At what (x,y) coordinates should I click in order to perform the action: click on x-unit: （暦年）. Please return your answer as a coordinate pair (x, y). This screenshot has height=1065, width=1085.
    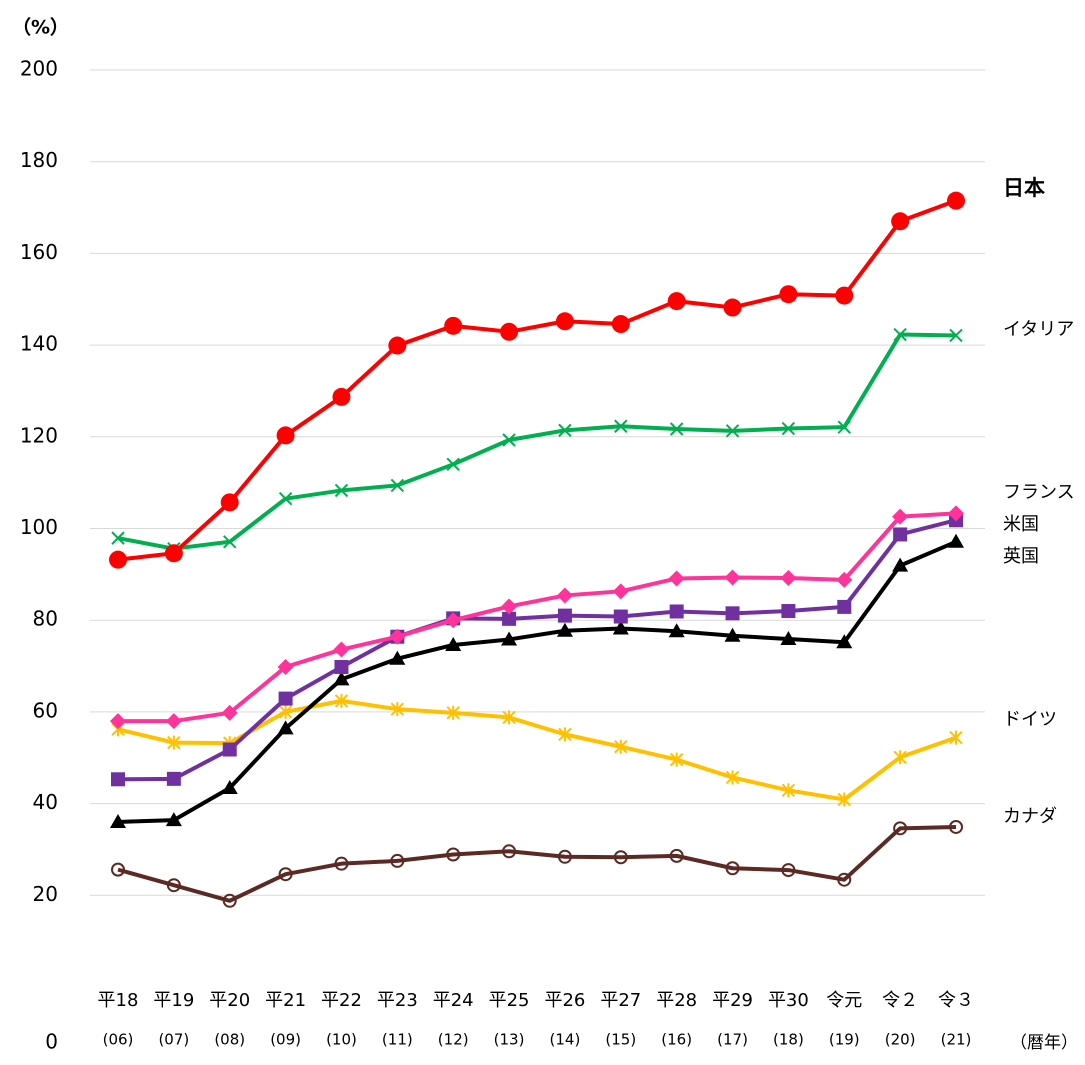
    Looking at the image, I should click on (1044, 1043).